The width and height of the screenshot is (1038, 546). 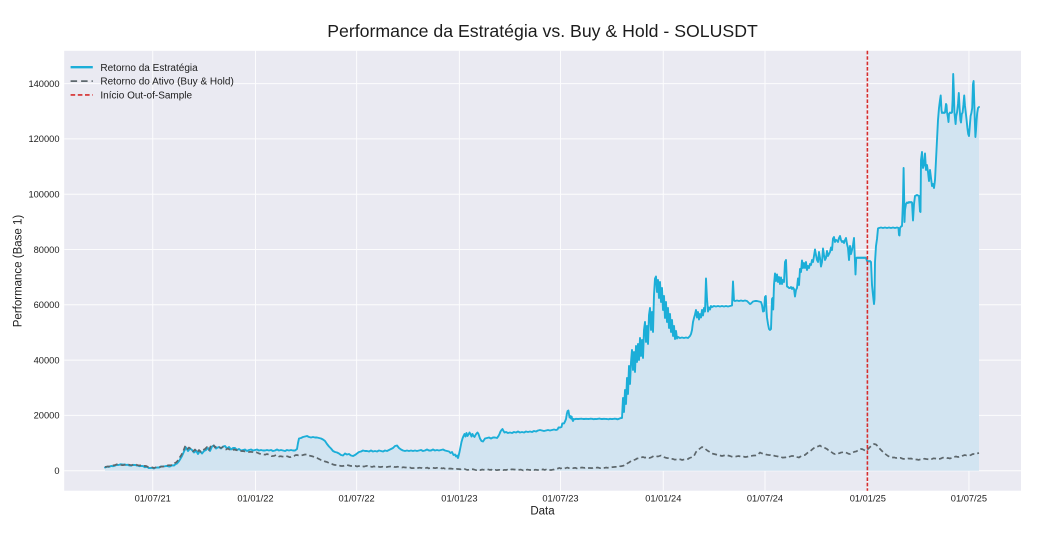 I want to click on svg-text: 01/07/23, so click(x=560, y=499).